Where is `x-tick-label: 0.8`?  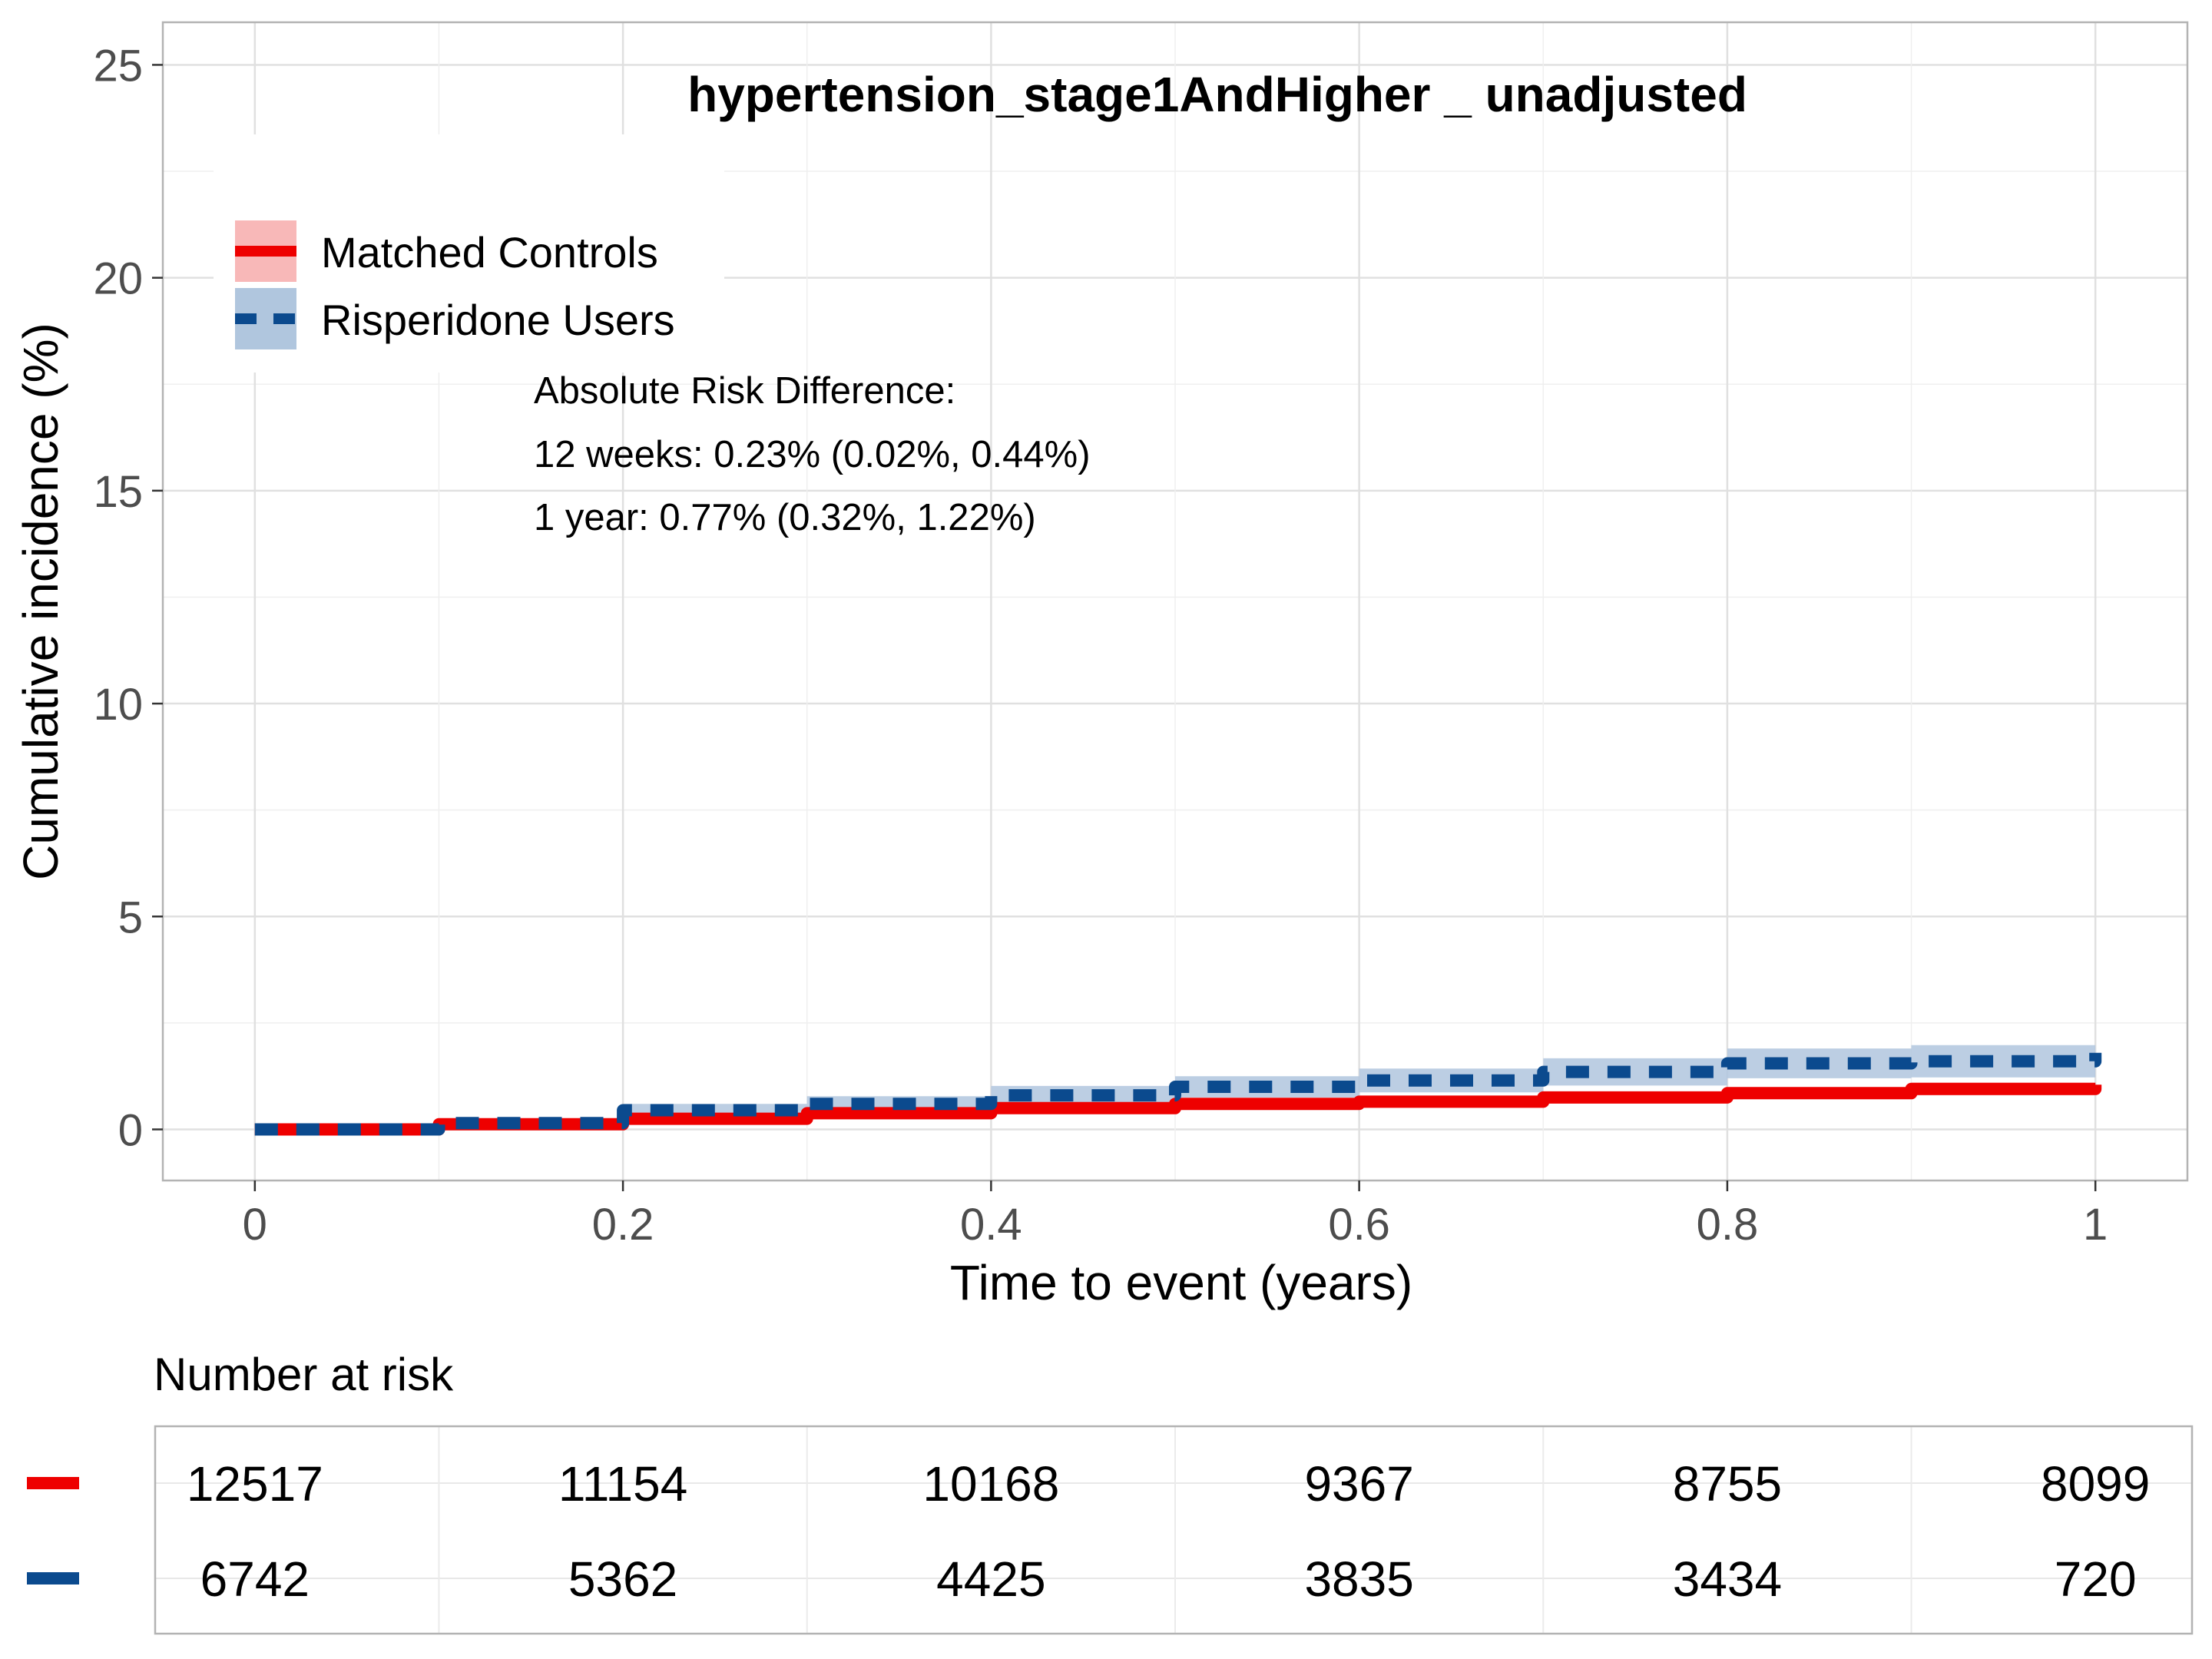
x-tick-label: 0.8 is located at coordinates (1728, 1225).